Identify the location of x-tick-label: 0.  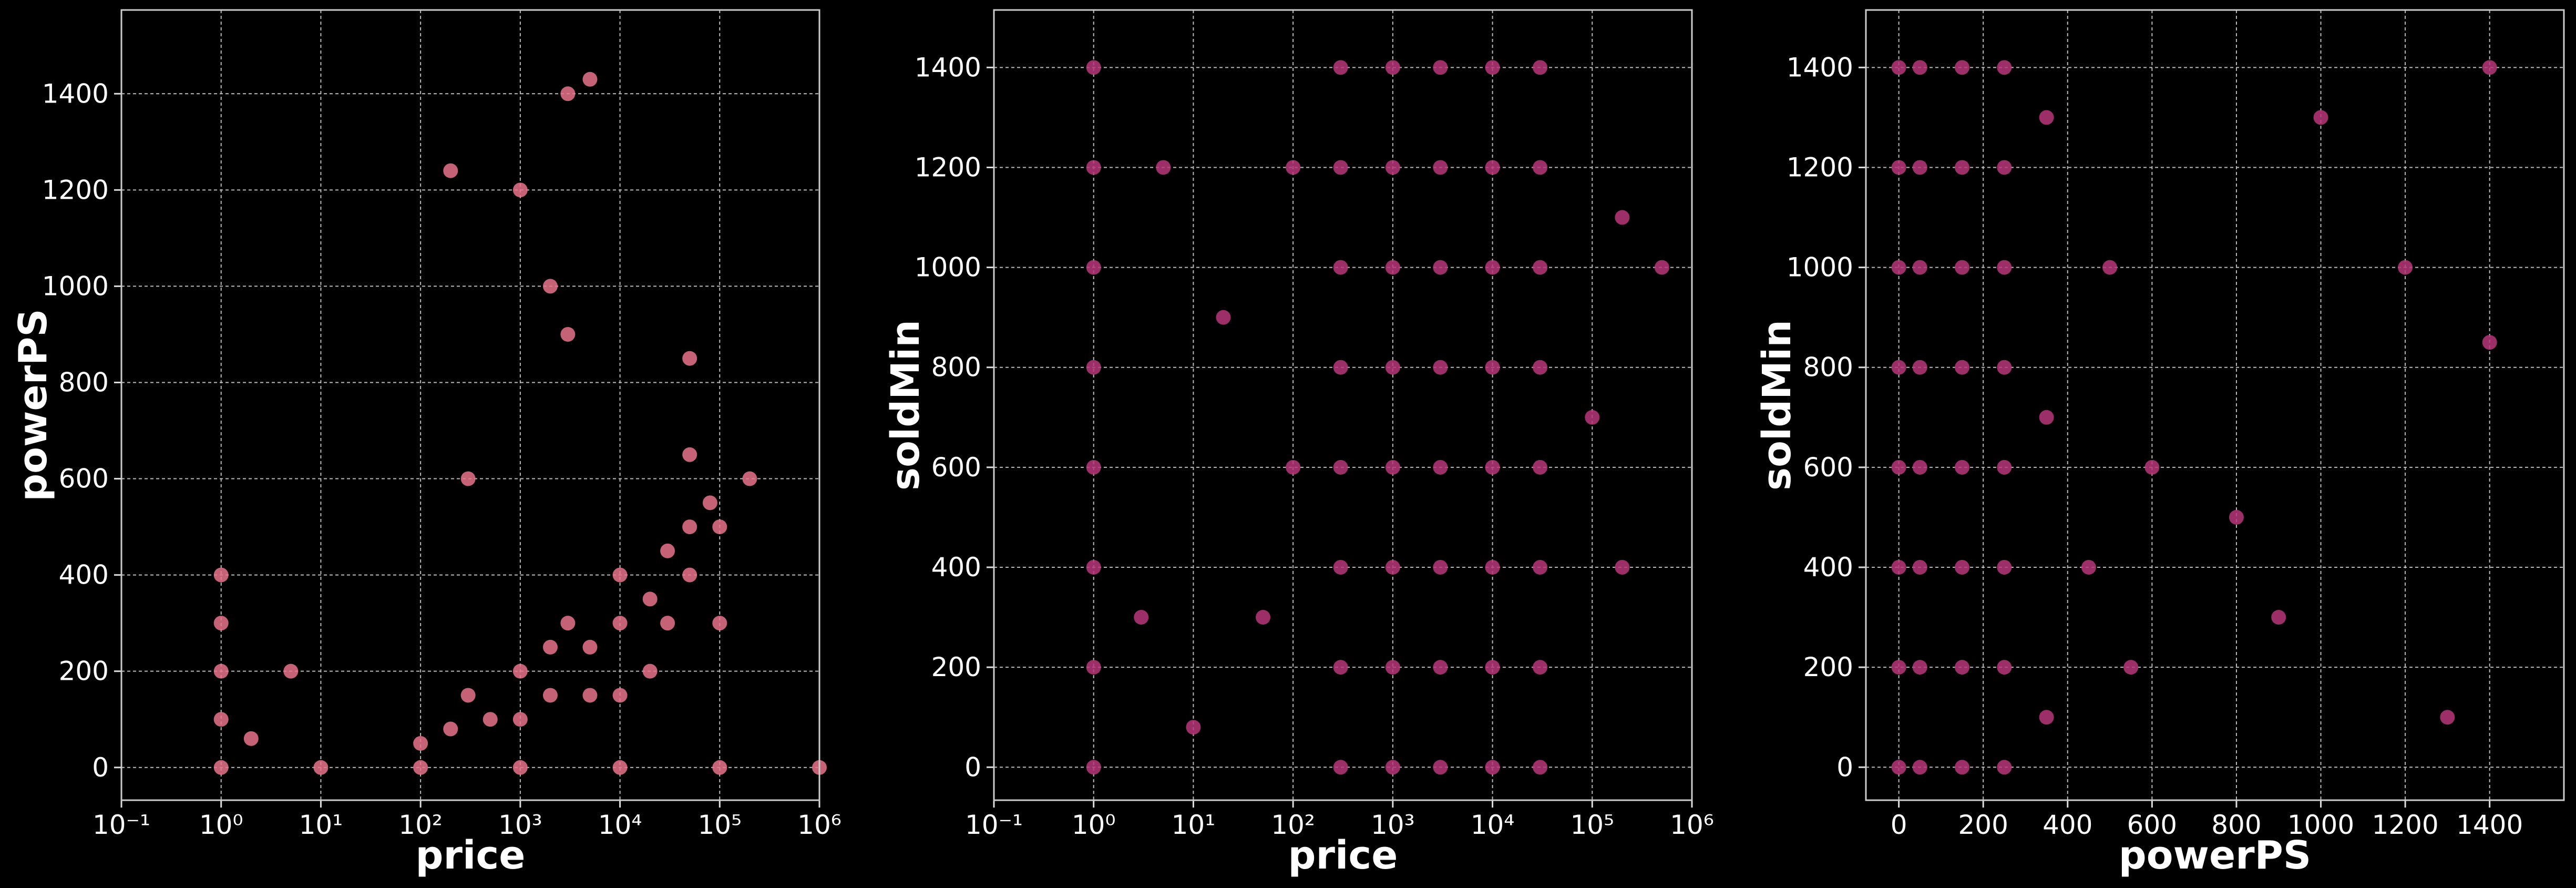
(1899, 825).